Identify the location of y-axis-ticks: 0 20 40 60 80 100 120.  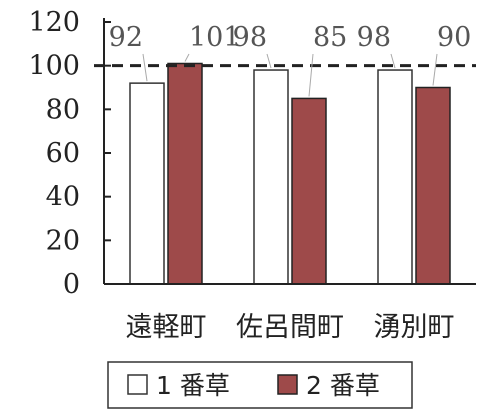
(69, 153).